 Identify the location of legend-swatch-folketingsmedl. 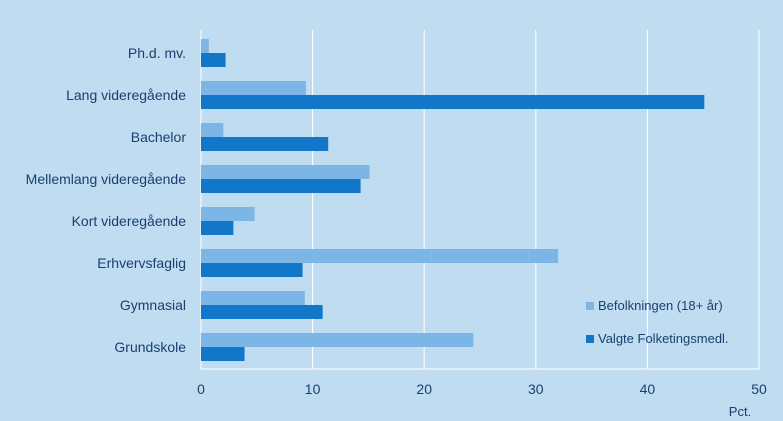
(590, 339).